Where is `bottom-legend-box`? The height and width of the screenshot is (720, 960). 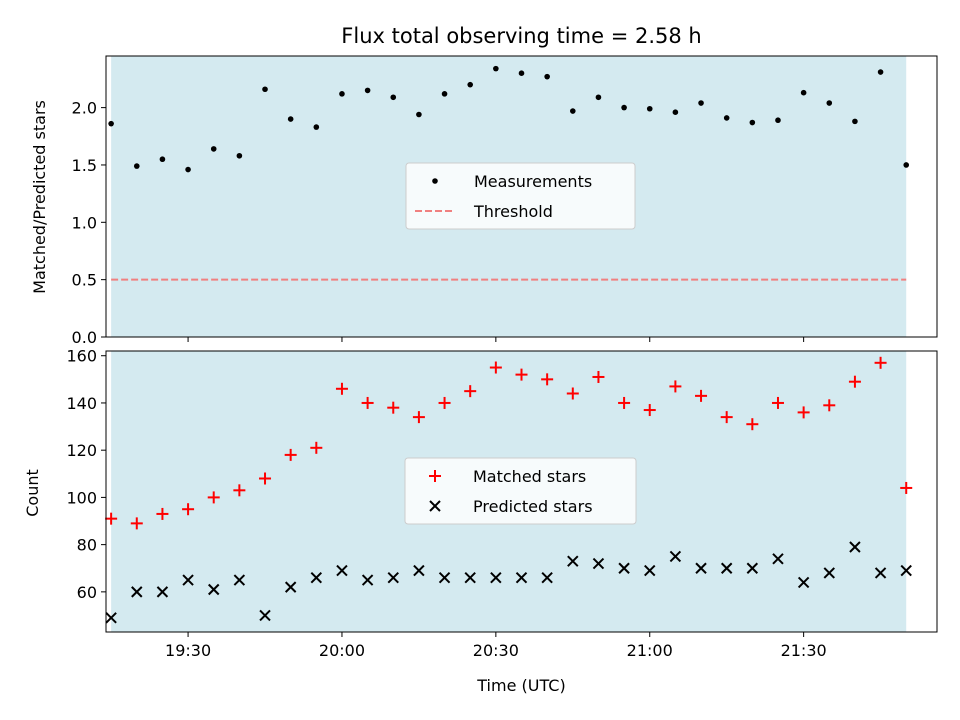 bottom-legend-box is located at coordinates (520, 491).